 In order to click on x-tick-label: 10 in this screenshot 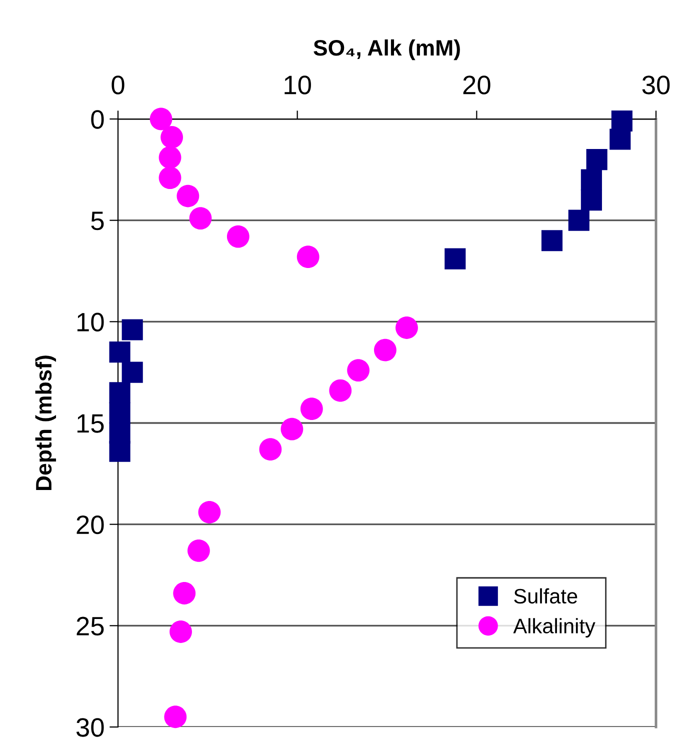, I will do `click(297, 85)`.